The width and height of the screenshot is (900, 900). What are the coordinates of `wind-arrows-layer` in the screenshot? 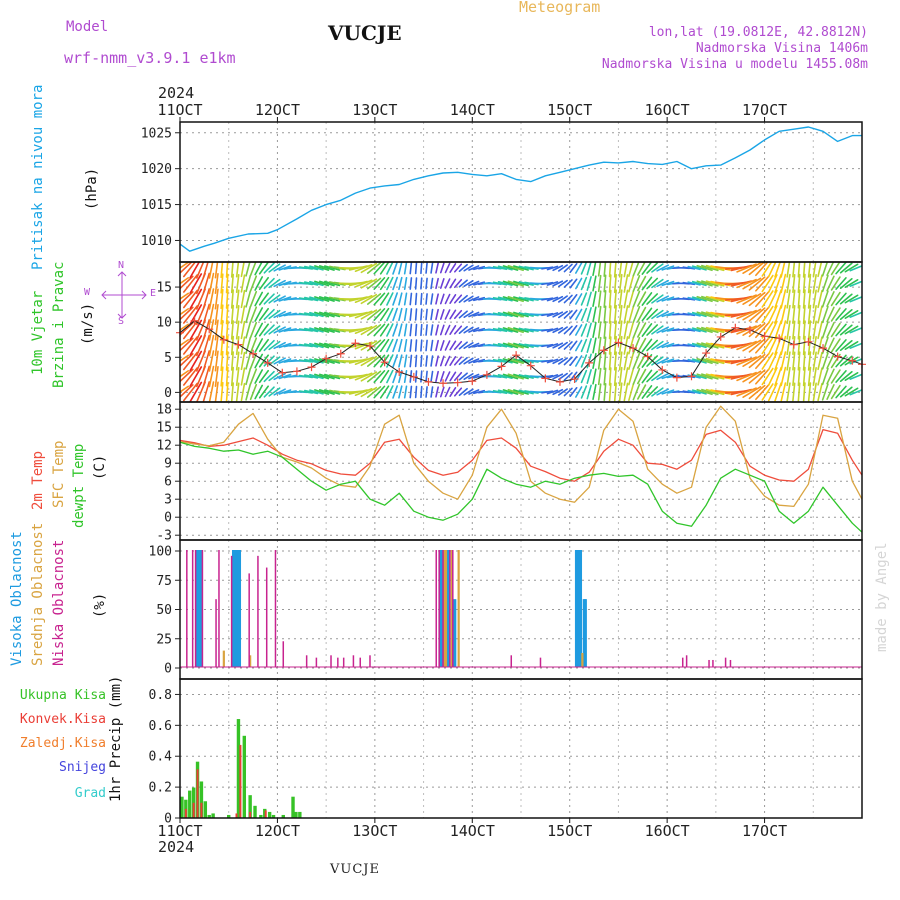 It's located at (521, 332).